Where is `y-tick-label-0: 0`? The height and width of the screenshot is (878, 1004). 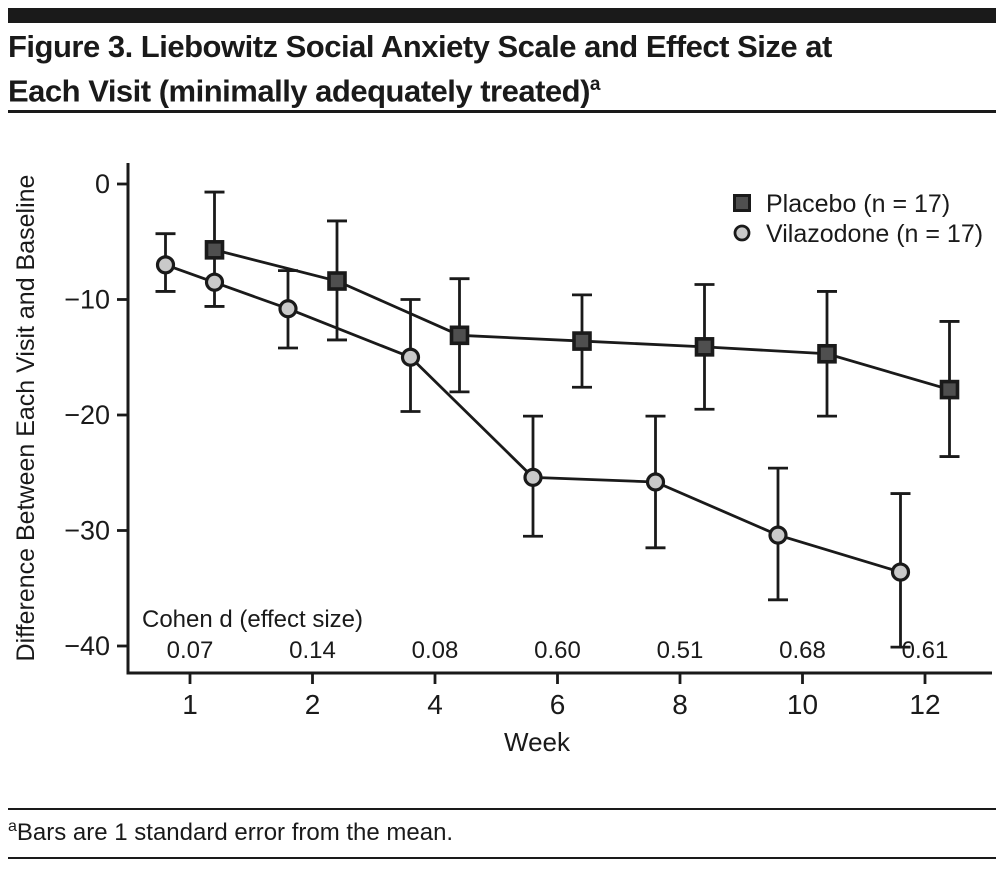
y-tick-label-0: 0 is located at coordinates (102, 184).